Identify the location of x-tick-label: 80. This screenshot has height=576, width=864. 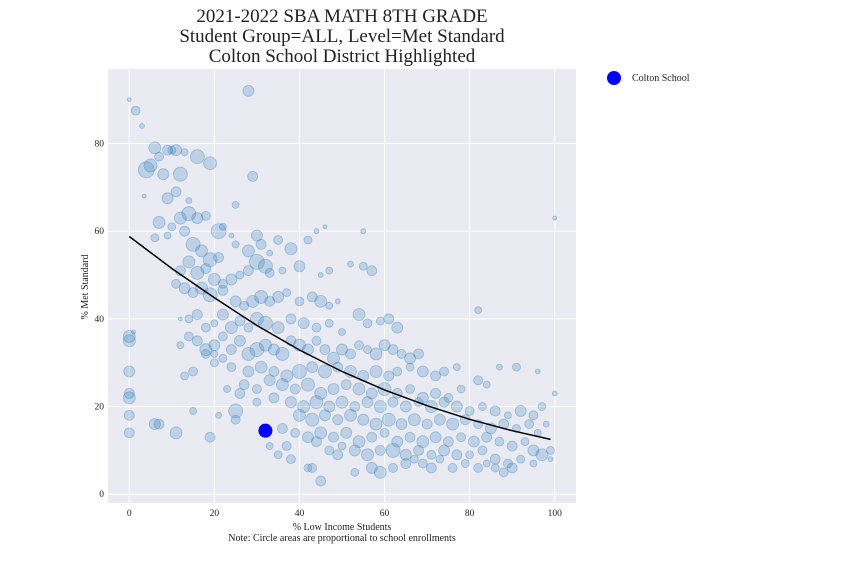
(470, 514).